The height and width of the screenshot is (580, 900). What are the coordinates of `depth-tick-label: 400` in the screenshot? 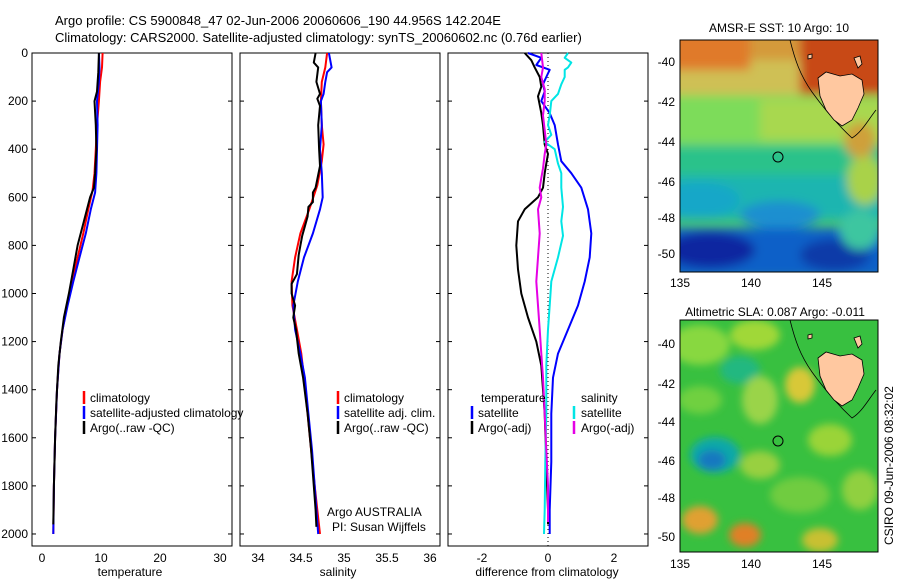 It's located at (18, 149).